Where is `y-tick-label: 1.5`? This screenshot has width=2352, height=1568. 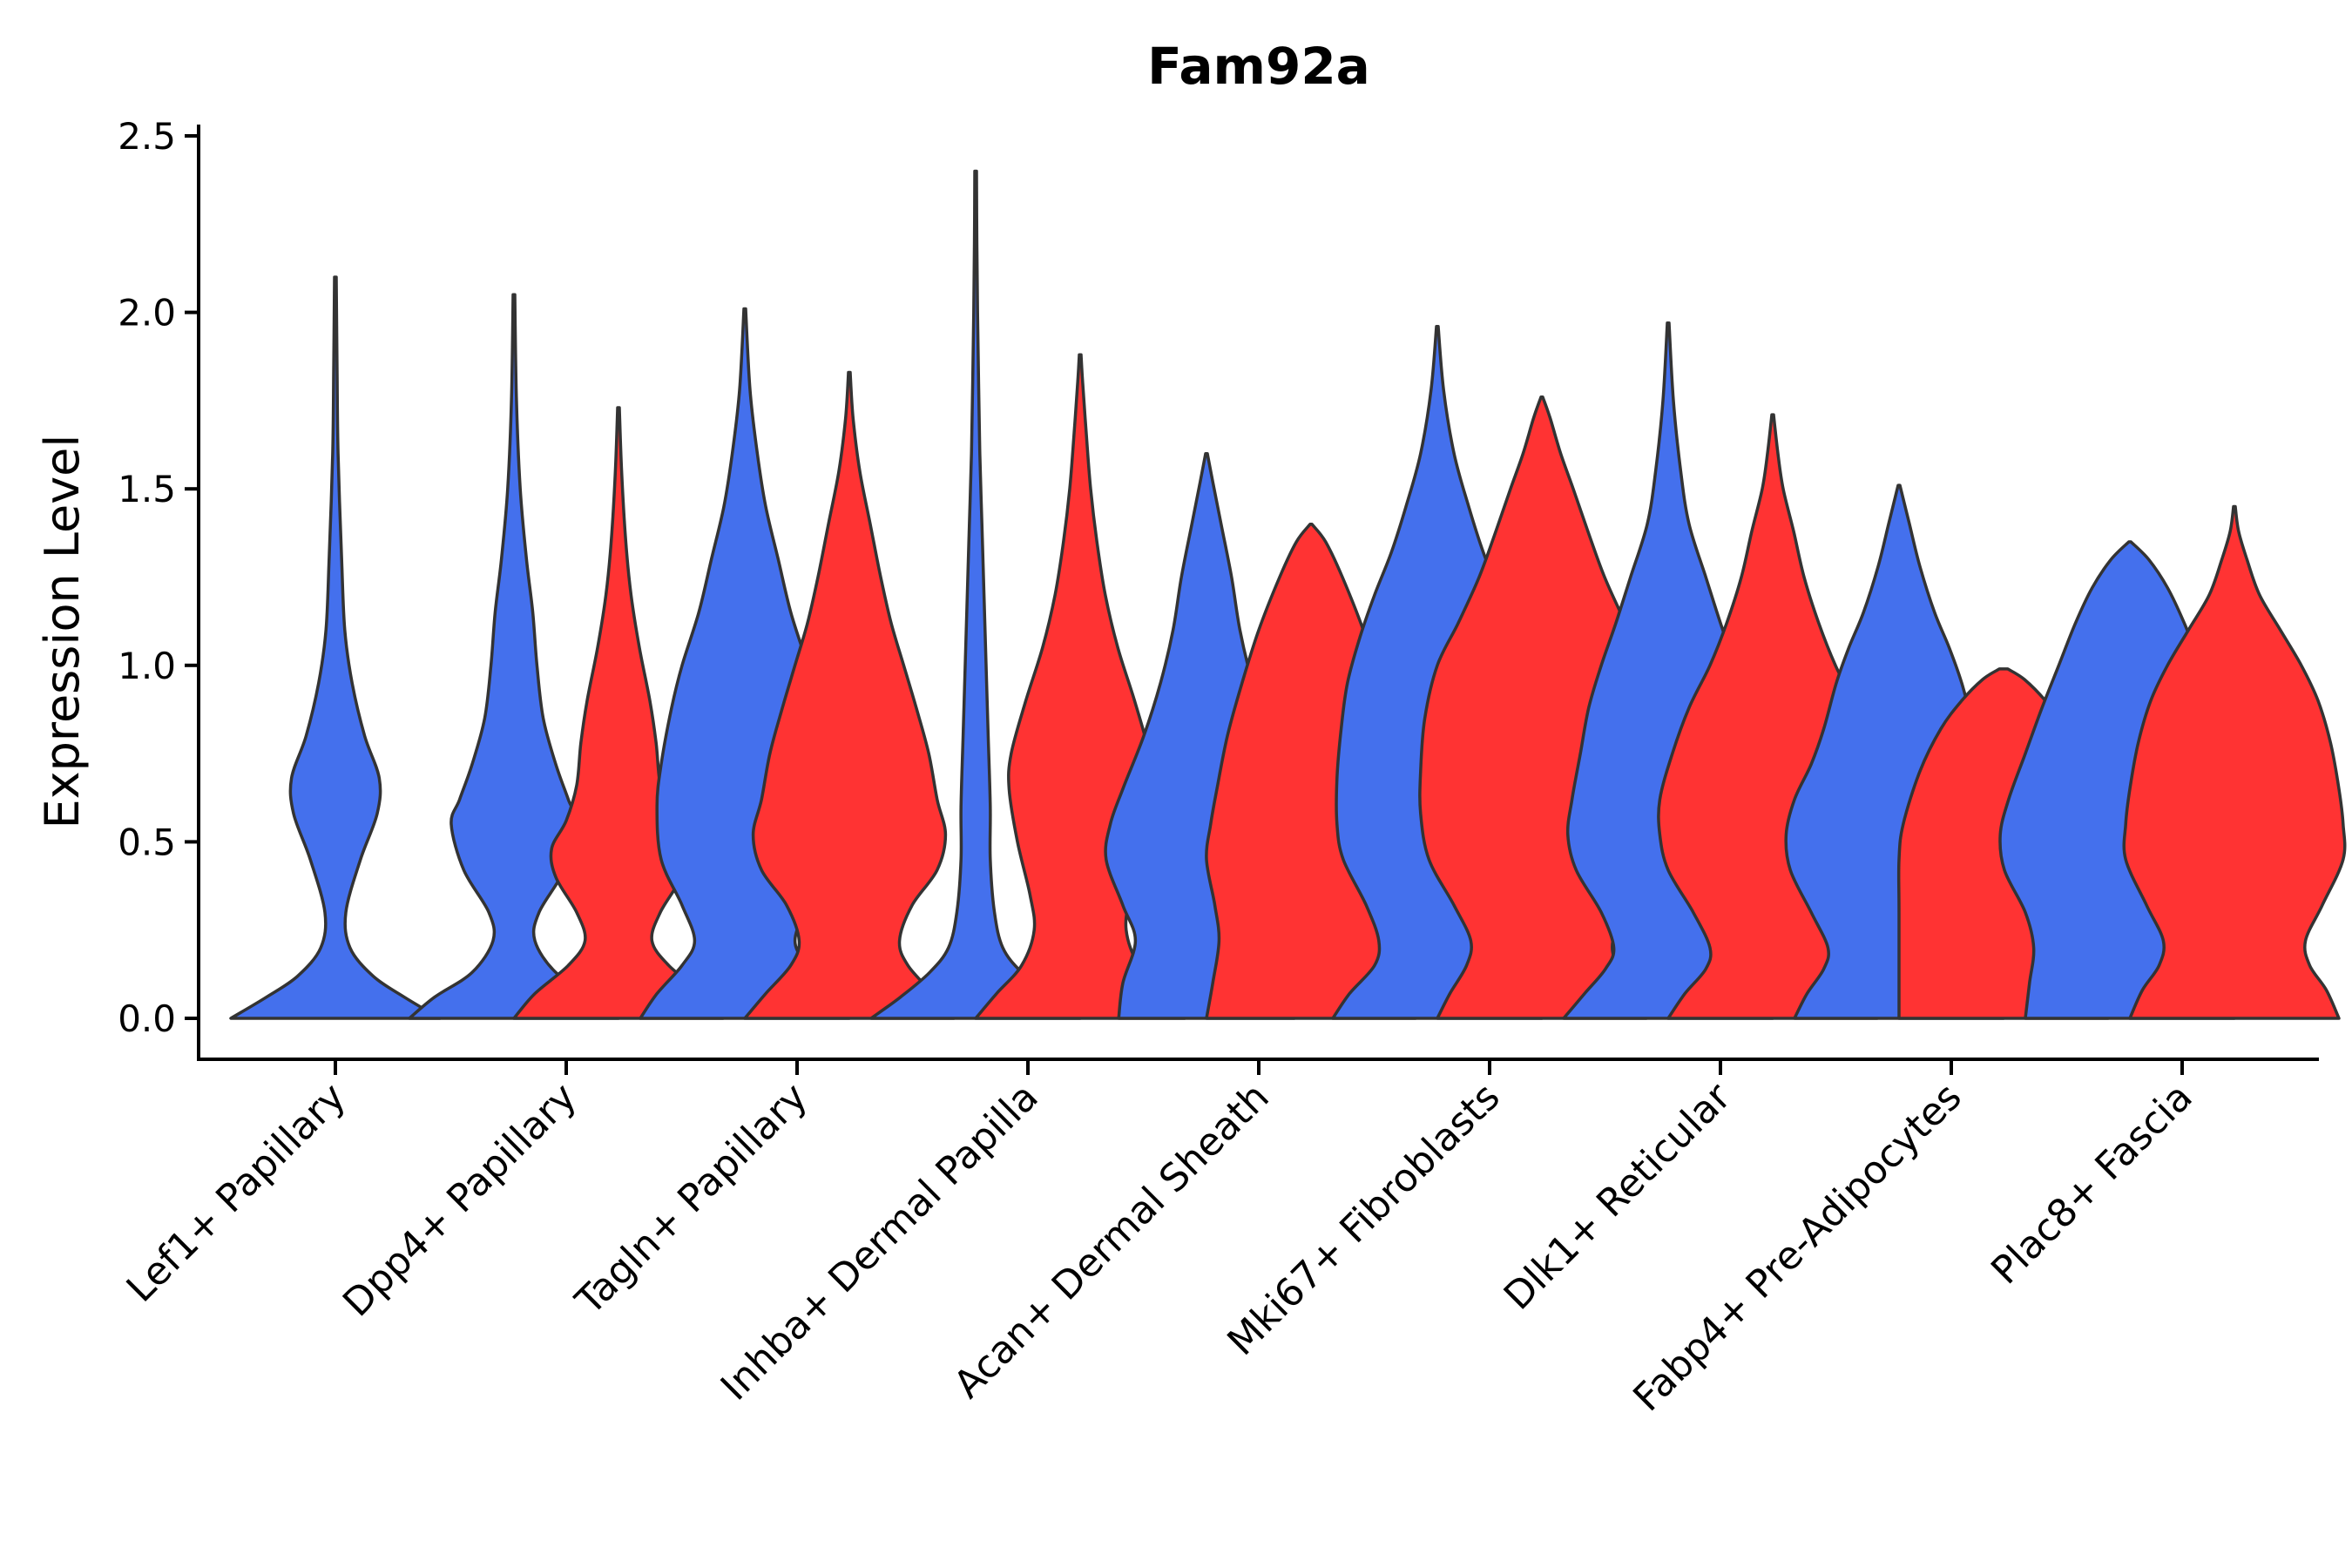
y-tick-label: 1.5 is located at coordinates (147, 489).